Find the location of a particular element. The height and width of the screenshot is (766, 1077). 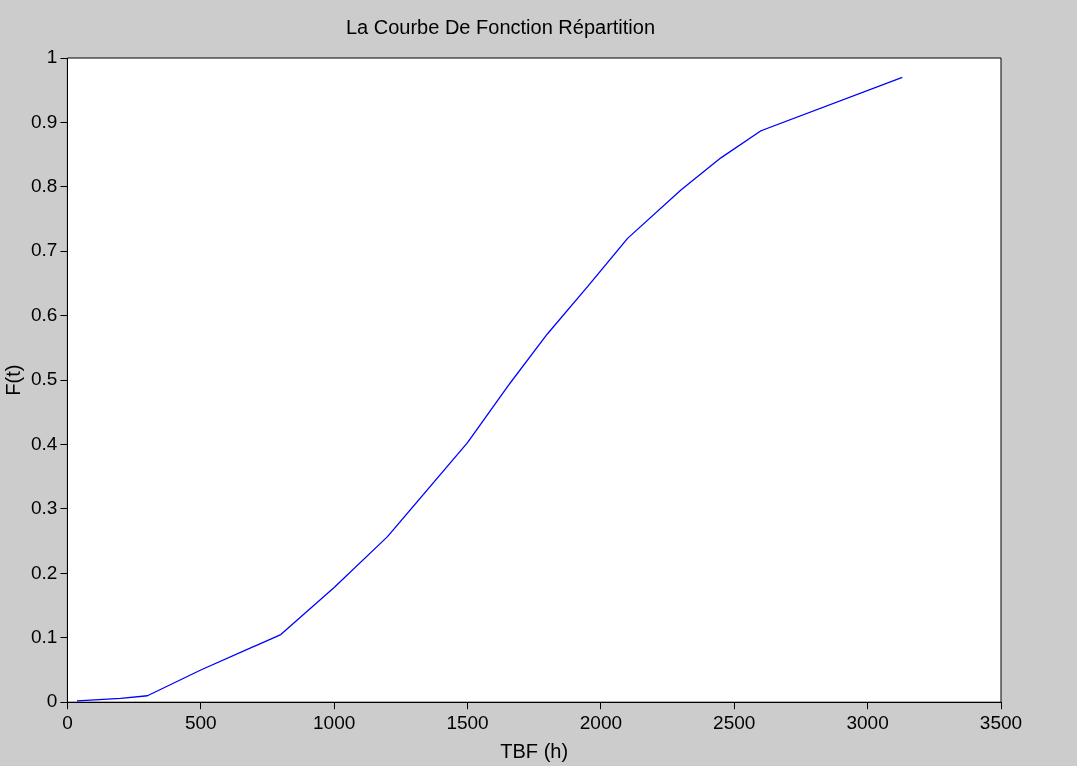

x-tick-label: 1000 is located at coordinates (334, 722).